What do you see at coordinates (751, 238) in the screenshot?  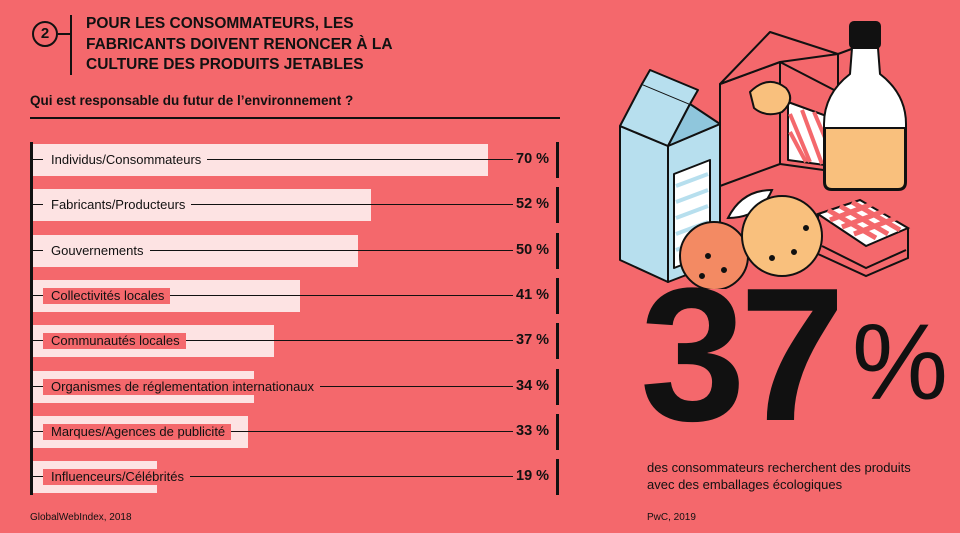 I see `orange-fruit-icon` at bounding box center [751, 238].